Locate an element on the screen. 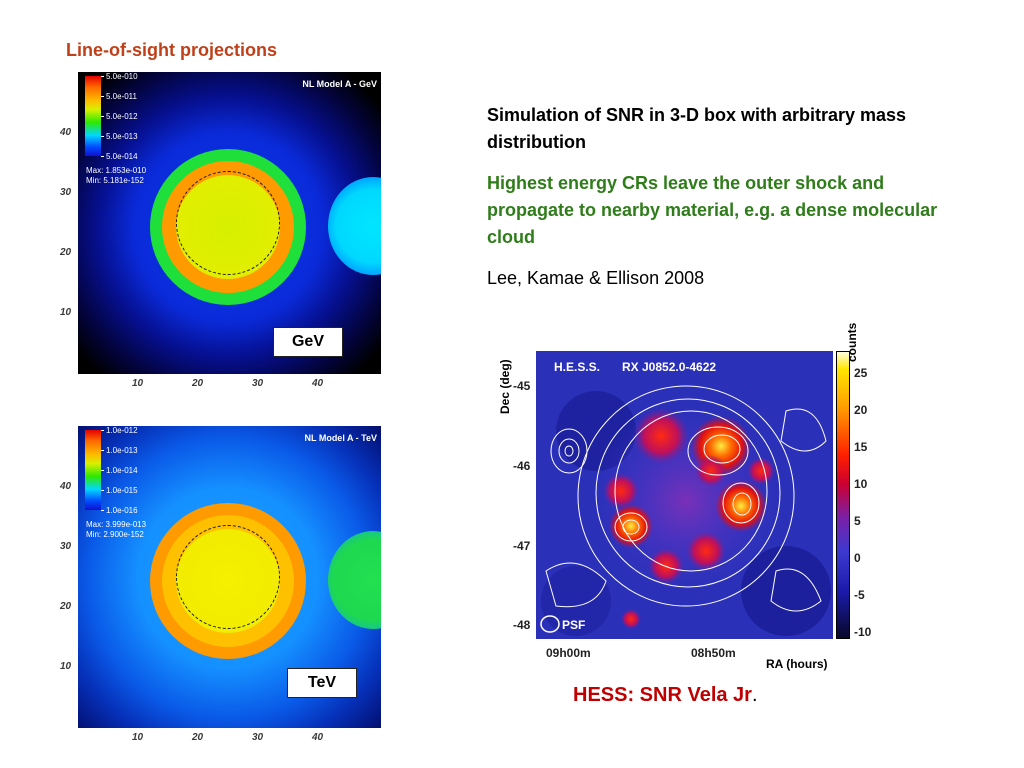 This screenshot has height=768, width=1024. psf-label: PSF is located at coordinates (573, 625).